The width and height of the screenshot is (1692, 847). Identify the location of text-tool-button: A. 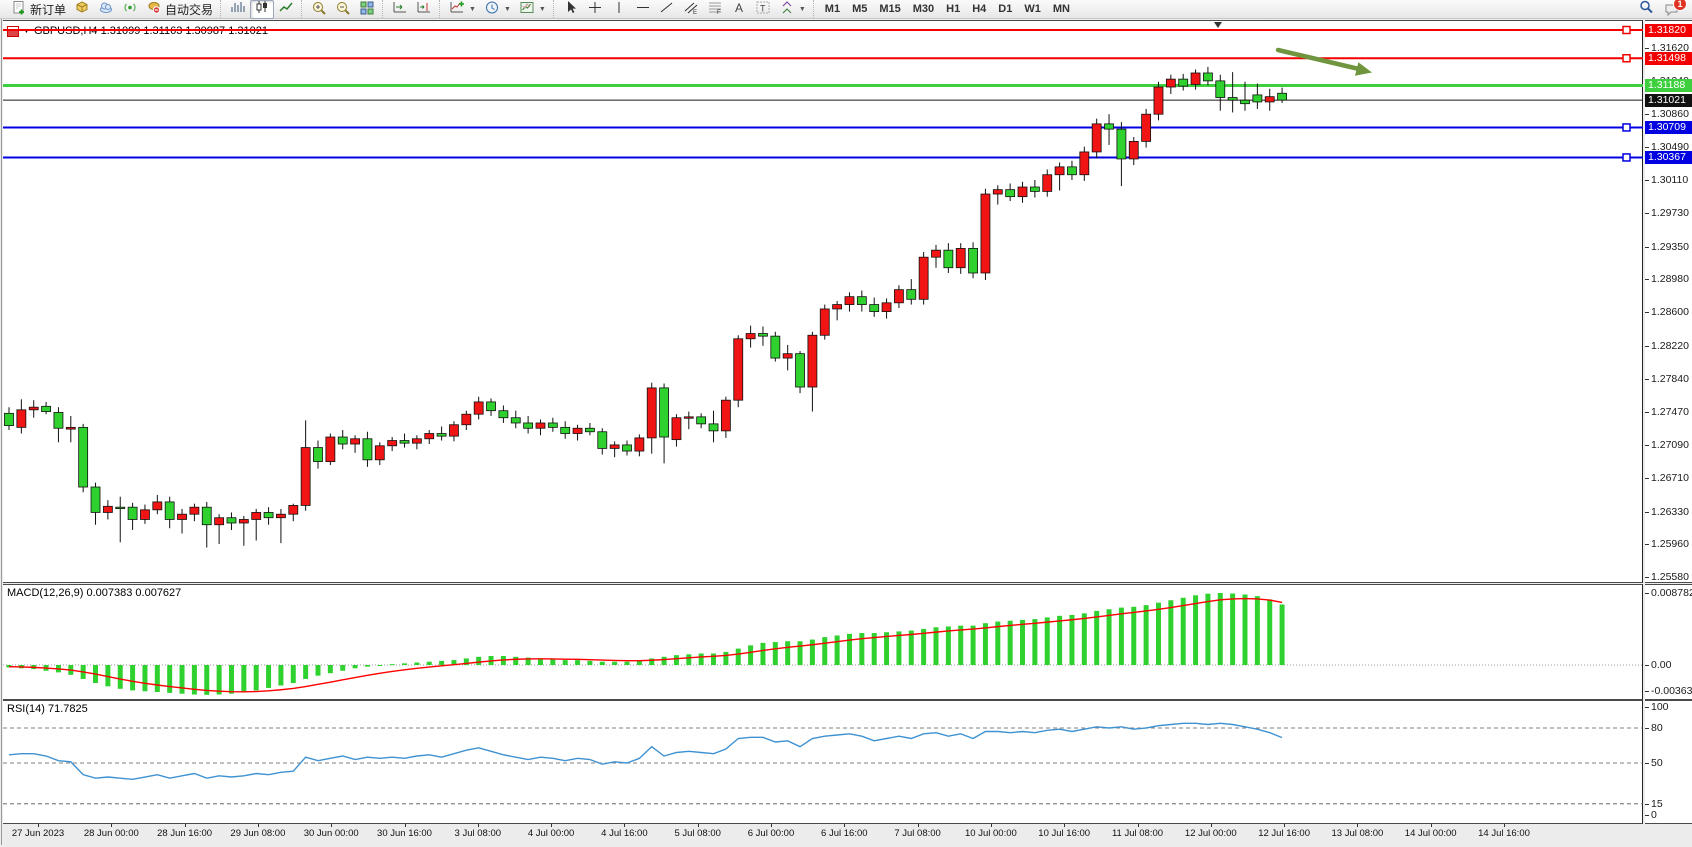
(739, 9).